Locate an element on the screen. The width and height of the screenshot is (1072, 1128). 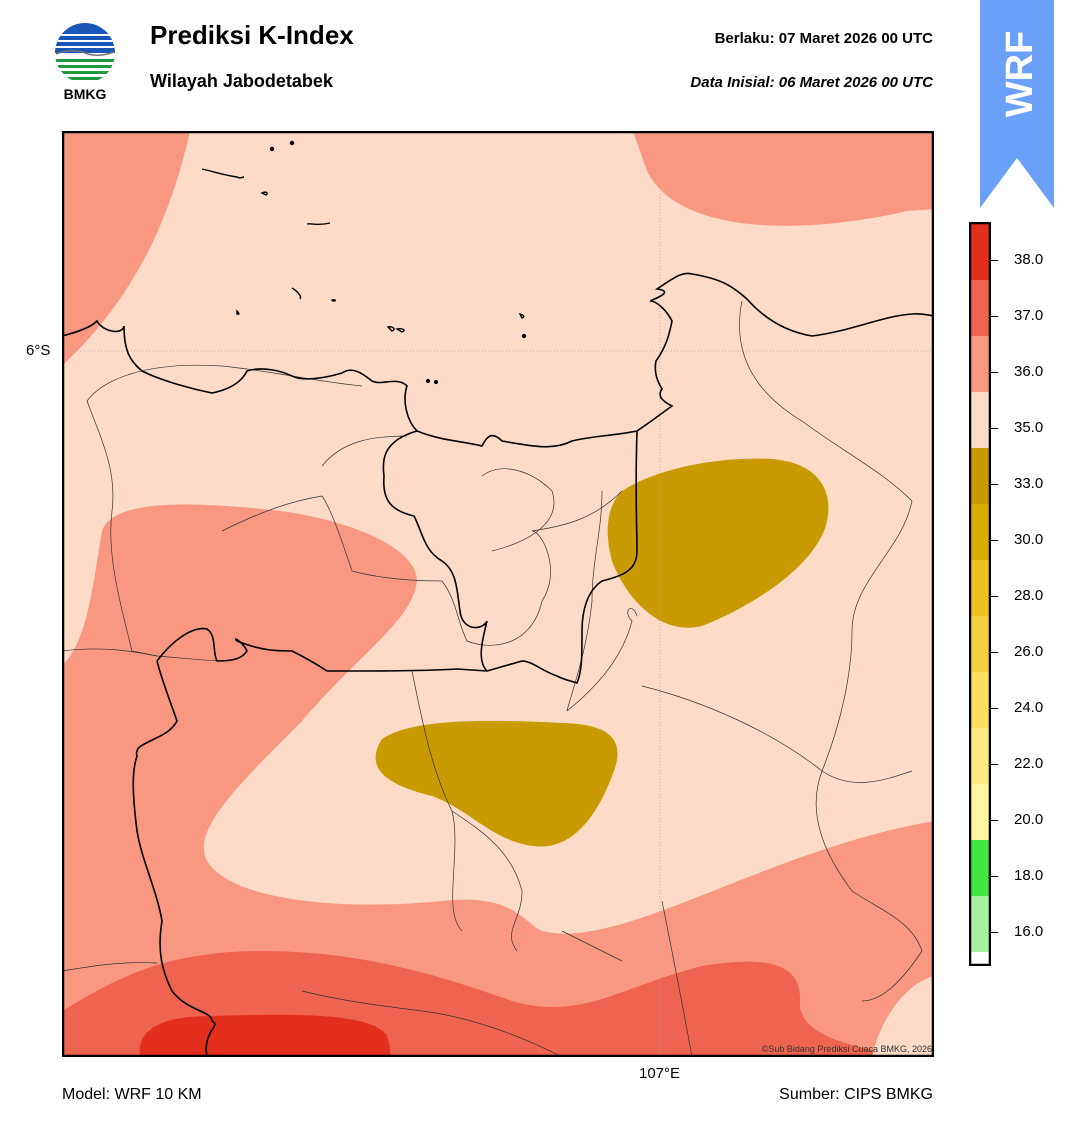
colorbar-tick-label: 38.0 is located at coordinates (1029, 259).